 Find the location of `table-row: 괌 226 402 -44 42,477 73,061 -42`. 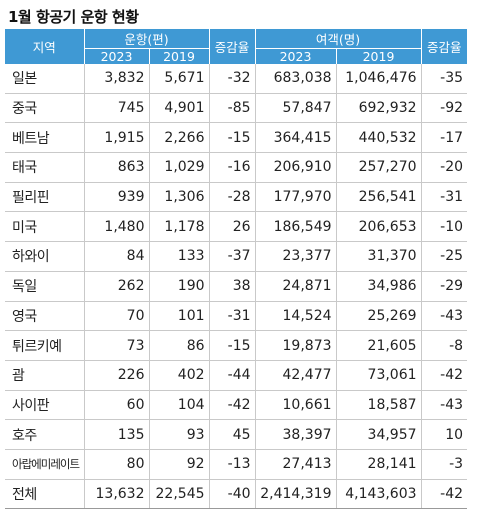

table-row: 괌 226 402 -44 42,477 73,061 -42 is located at coordinates (236, 375).